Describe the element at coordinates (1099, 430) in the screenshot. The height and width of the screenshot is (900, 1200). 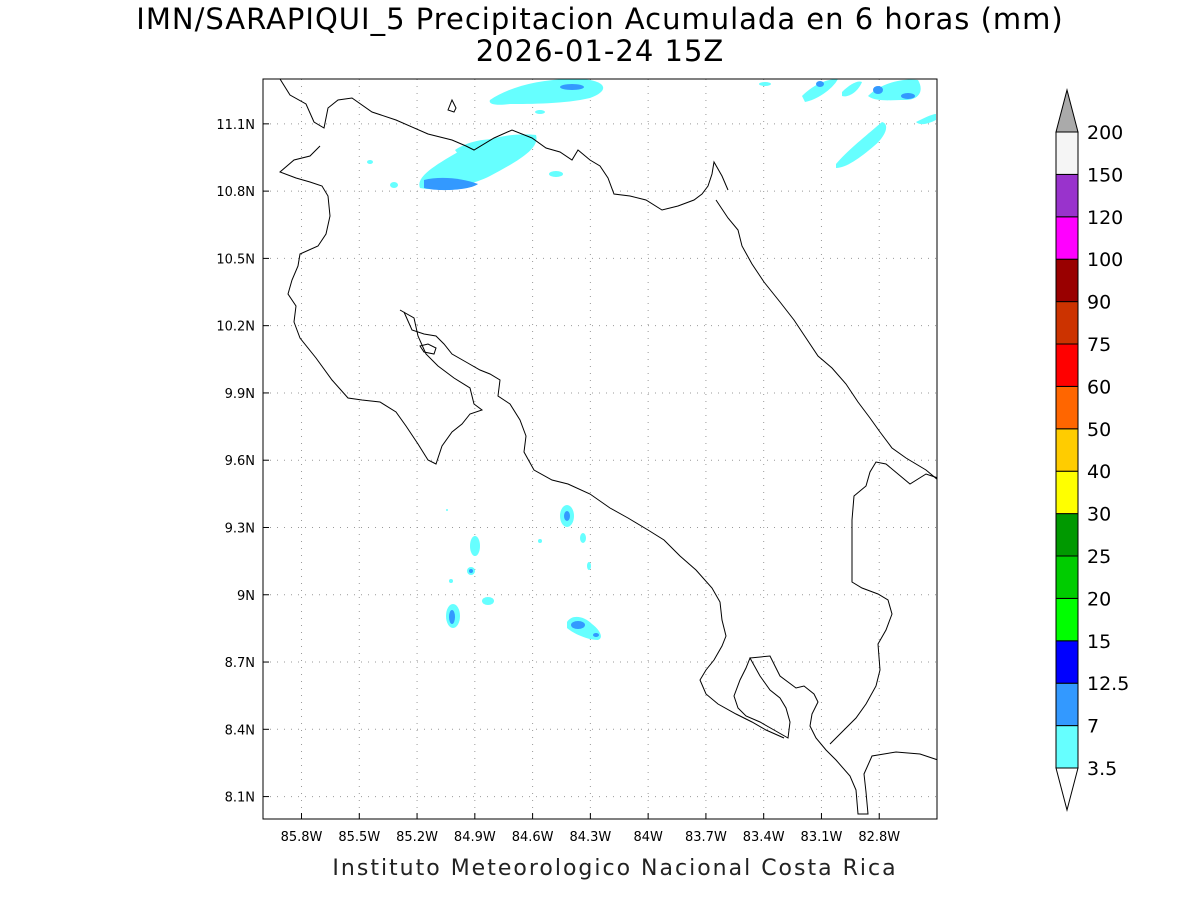
I see `colorbar-level-label: 50` at that location.